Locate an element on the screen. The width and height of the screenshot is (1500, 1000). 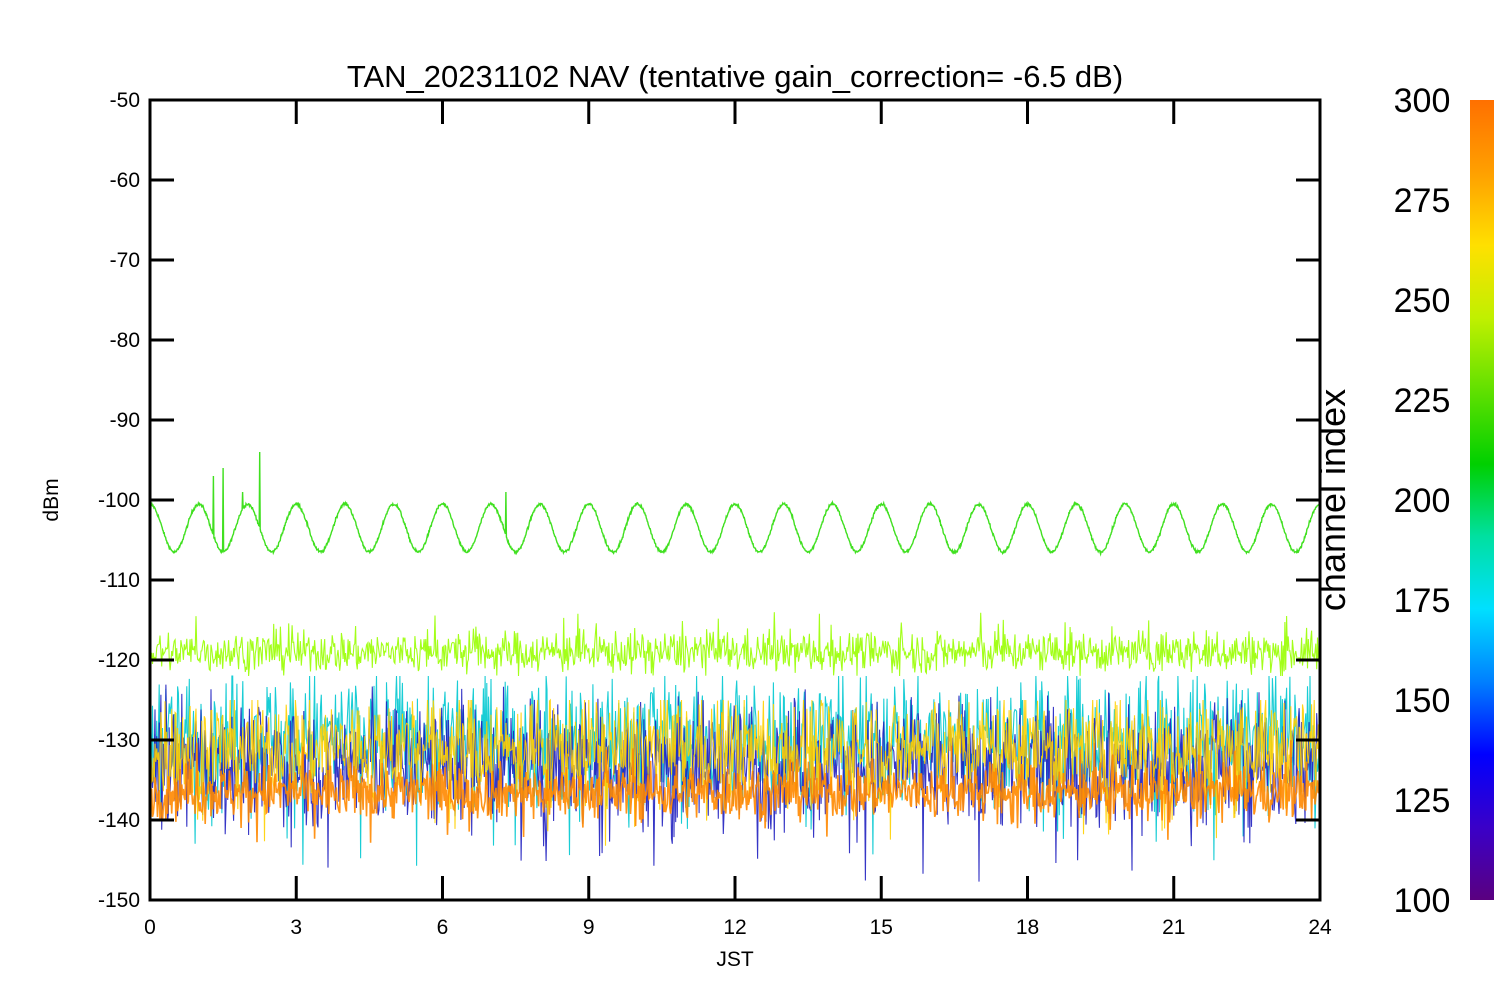
x-tick-label: 15 is located at coordinates (881, 927).